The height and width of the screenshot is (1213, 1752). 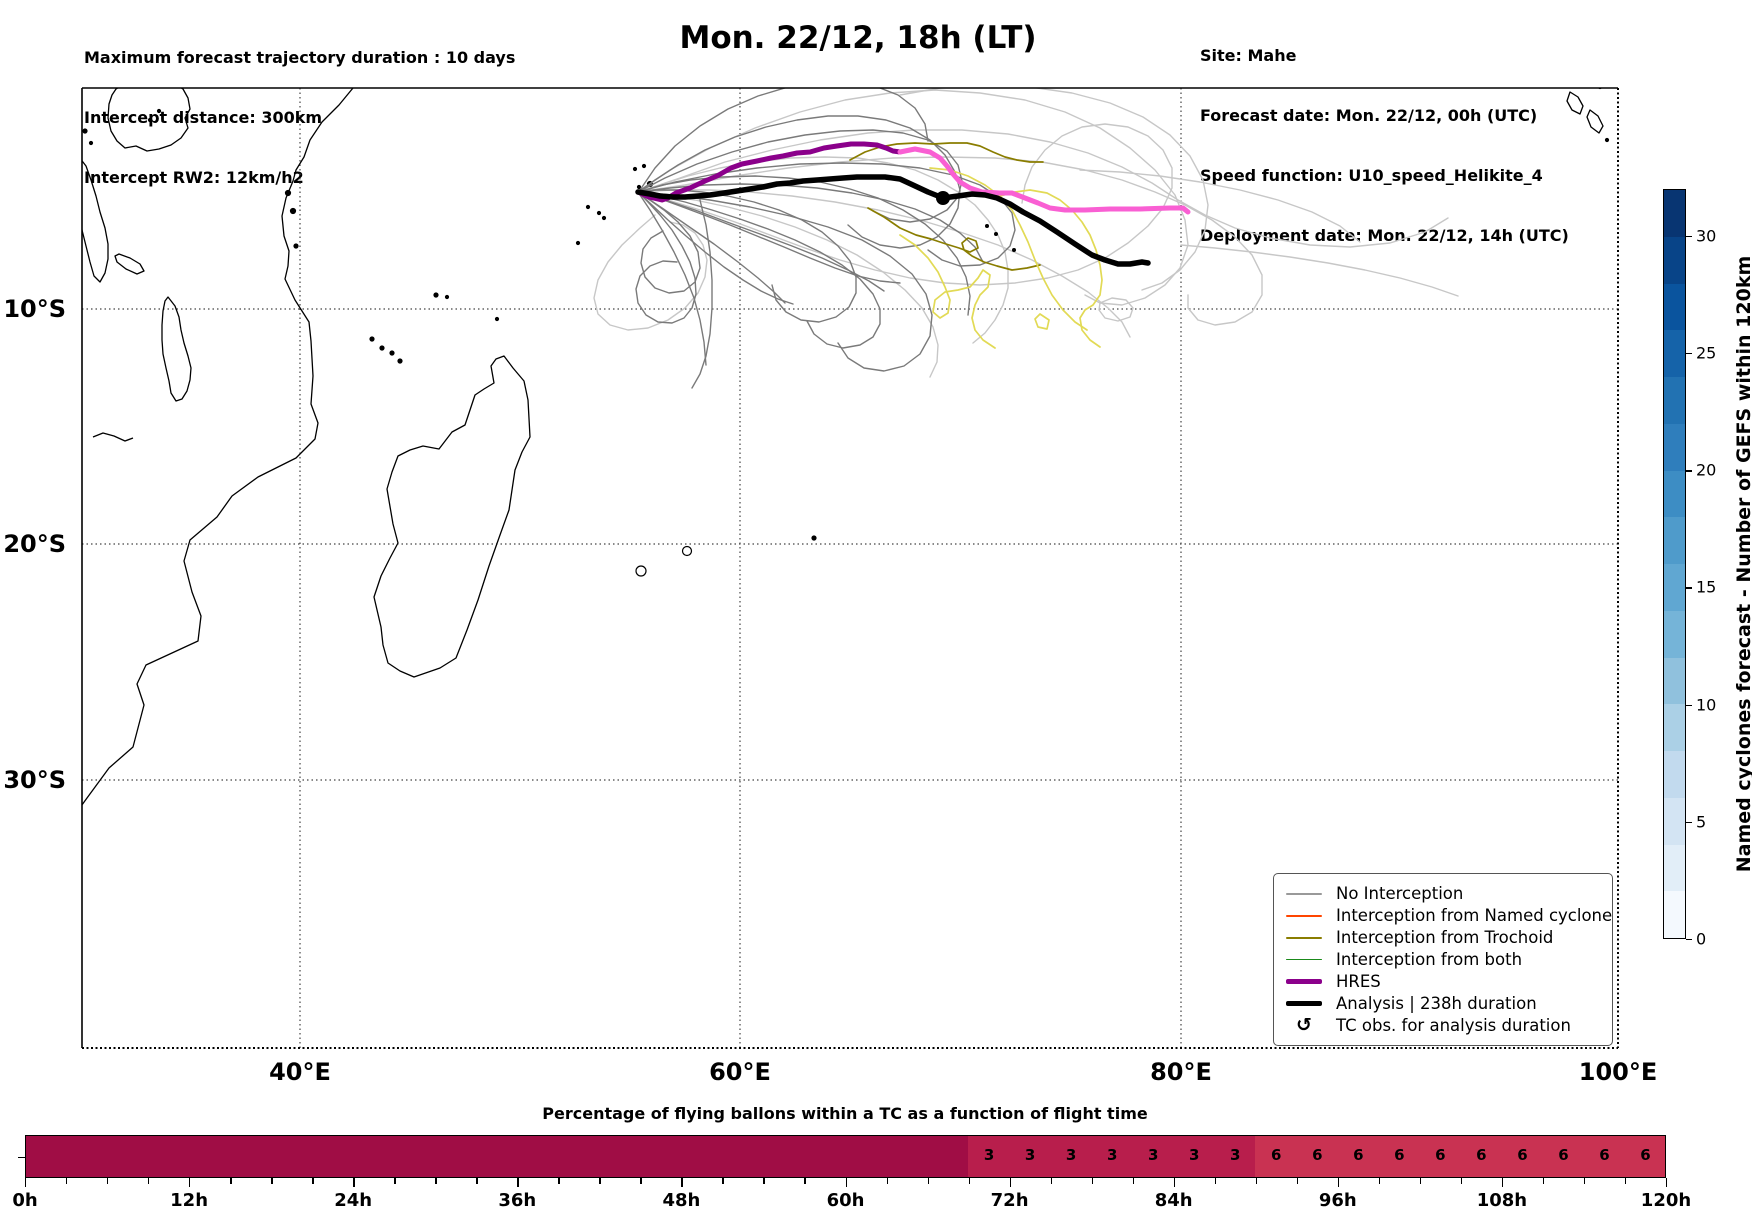 I want to click on legend-item: No Interception, so click(x=1443, y=894).